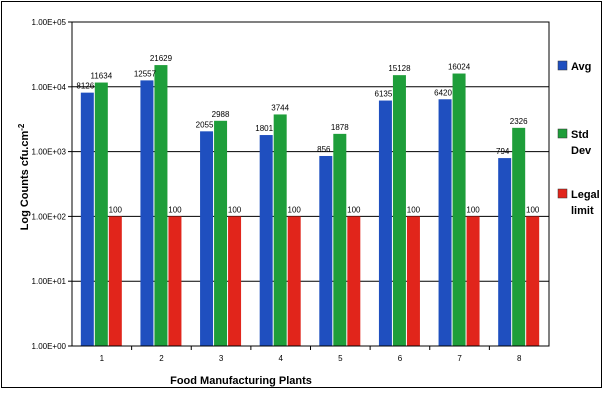 The width and height of the screenshot is (605, 394). I want to click on y-tick-label: 1.00E+02, so click(49, 216).